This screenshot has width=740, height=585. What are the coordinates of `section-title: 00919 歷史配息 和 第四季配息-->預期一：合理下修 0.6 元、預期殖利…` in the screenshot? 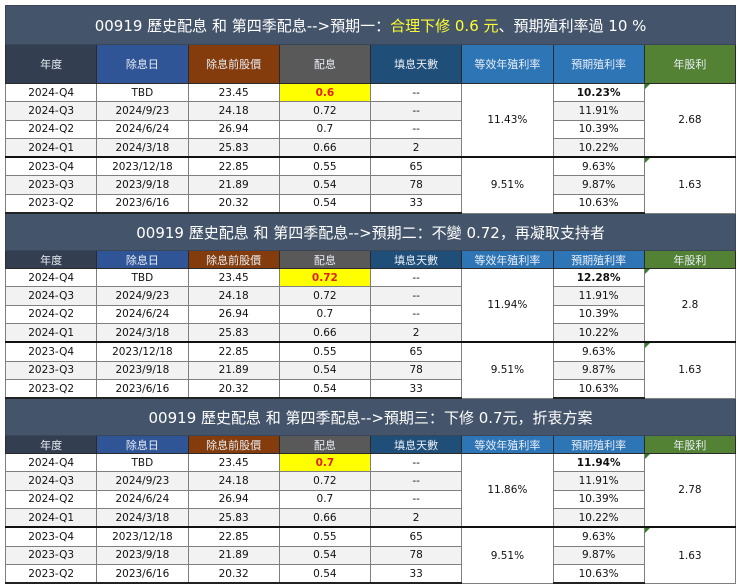 It's located at (370, 25).